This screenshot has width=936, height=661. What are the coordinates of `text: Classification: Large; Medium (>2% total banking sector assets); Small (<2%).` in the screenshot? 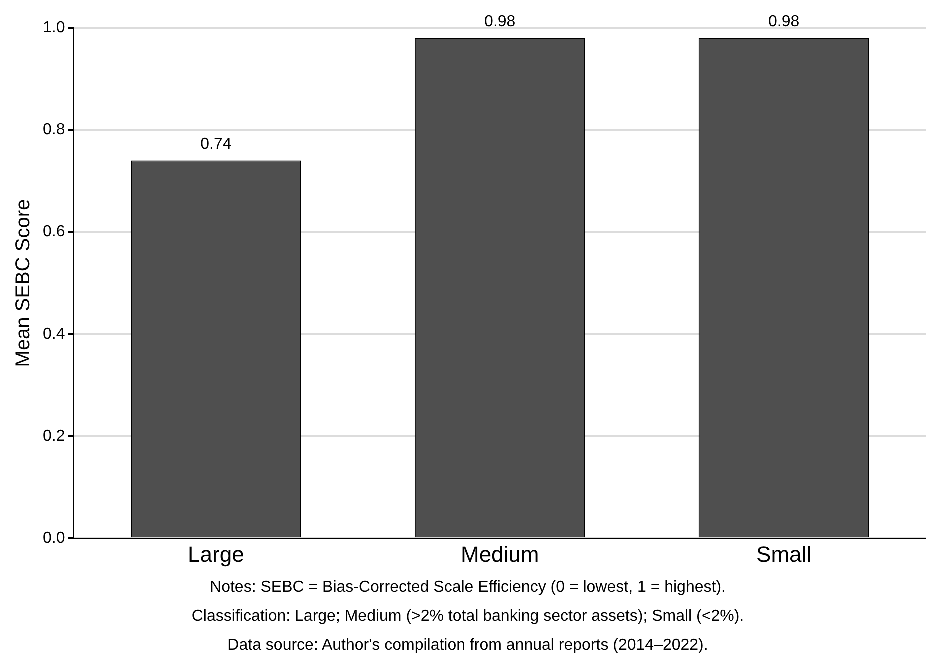 It's located at (468, 617).